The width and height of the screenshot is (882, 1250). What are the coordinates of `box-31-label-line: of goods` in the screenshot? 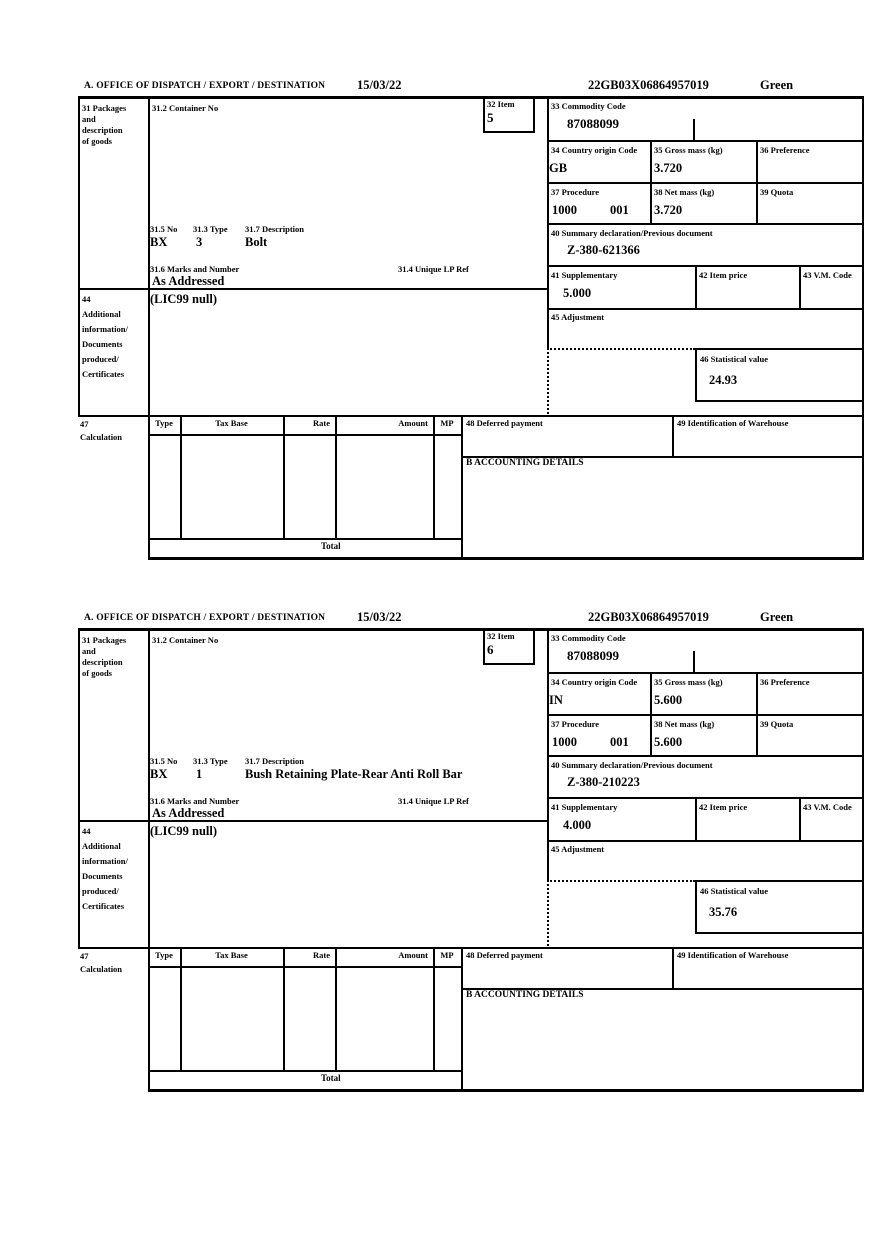 It's located at (97, 673).